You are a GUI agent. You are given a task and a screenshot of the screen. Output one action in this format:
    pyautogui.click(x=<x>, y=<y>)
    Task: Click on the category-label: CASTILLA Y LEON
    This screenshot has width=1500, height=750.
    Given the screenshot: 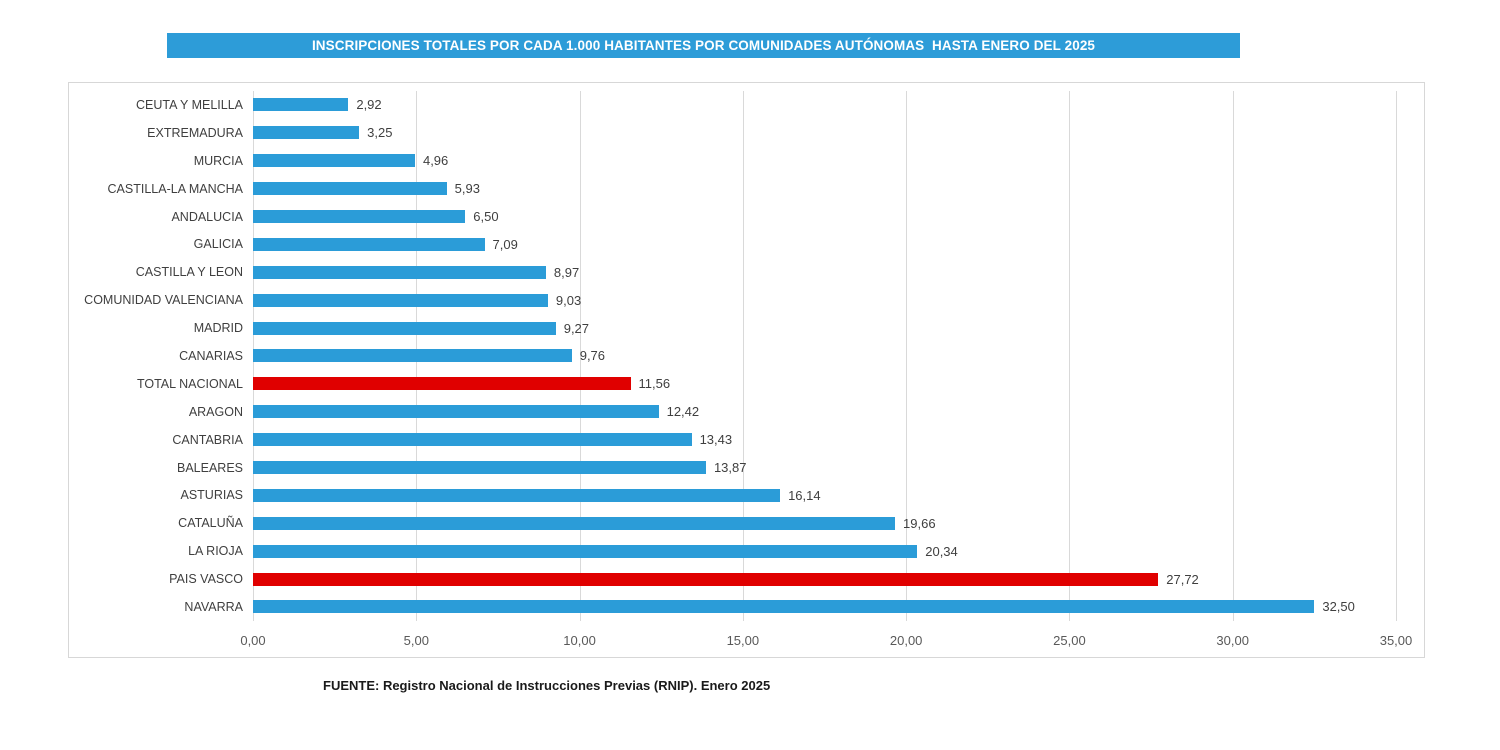 What is the action you would take?
    pyautogui.click(x=189, y=272)
    